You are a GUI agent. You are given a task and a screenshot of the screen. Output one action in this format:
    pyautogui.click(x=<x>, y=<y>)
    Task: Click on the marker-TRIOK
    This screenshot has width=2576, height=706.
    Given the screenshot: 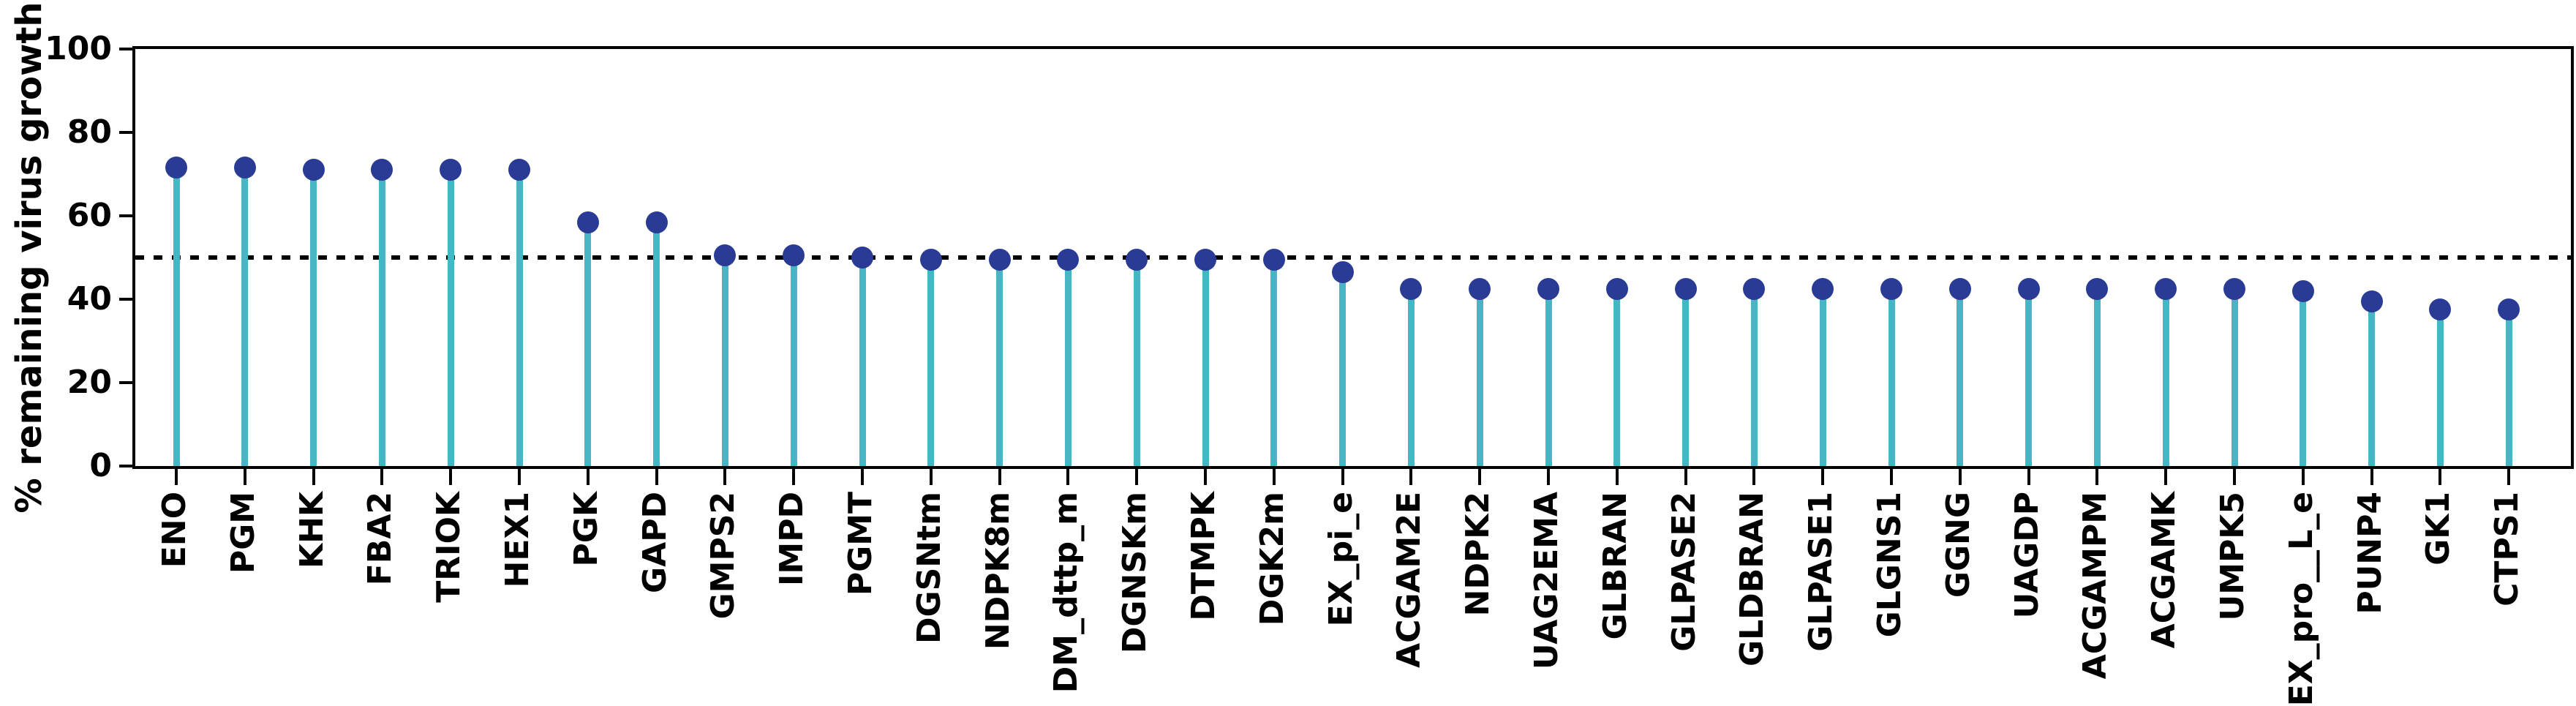 What is the action you would take?
    pyautogui.click(x=451, y=170)
    